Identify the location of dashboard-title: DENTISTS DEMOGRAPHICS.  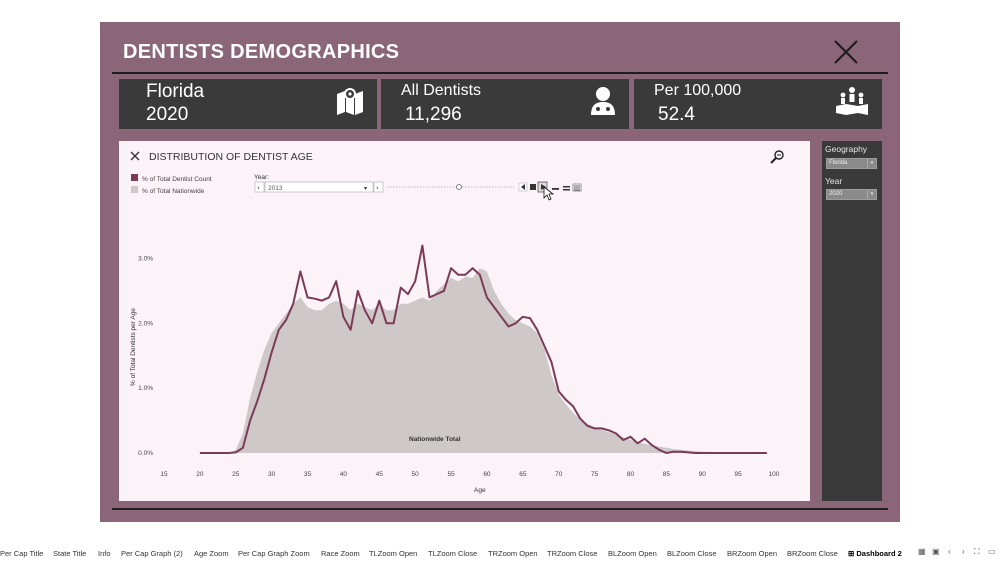
(261, 52).